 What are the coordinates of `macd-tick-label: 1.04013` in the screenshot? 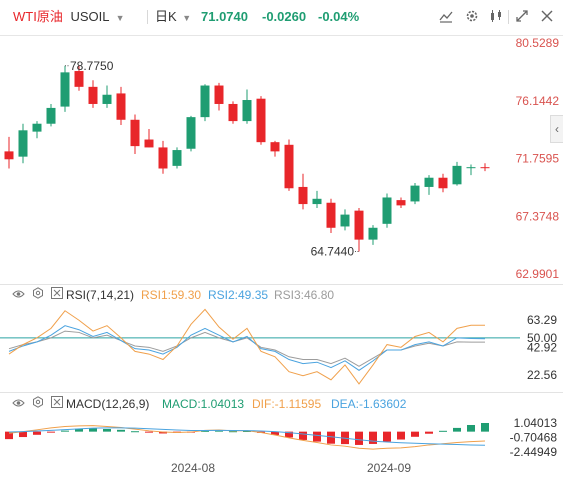 It's located at (536, 423).